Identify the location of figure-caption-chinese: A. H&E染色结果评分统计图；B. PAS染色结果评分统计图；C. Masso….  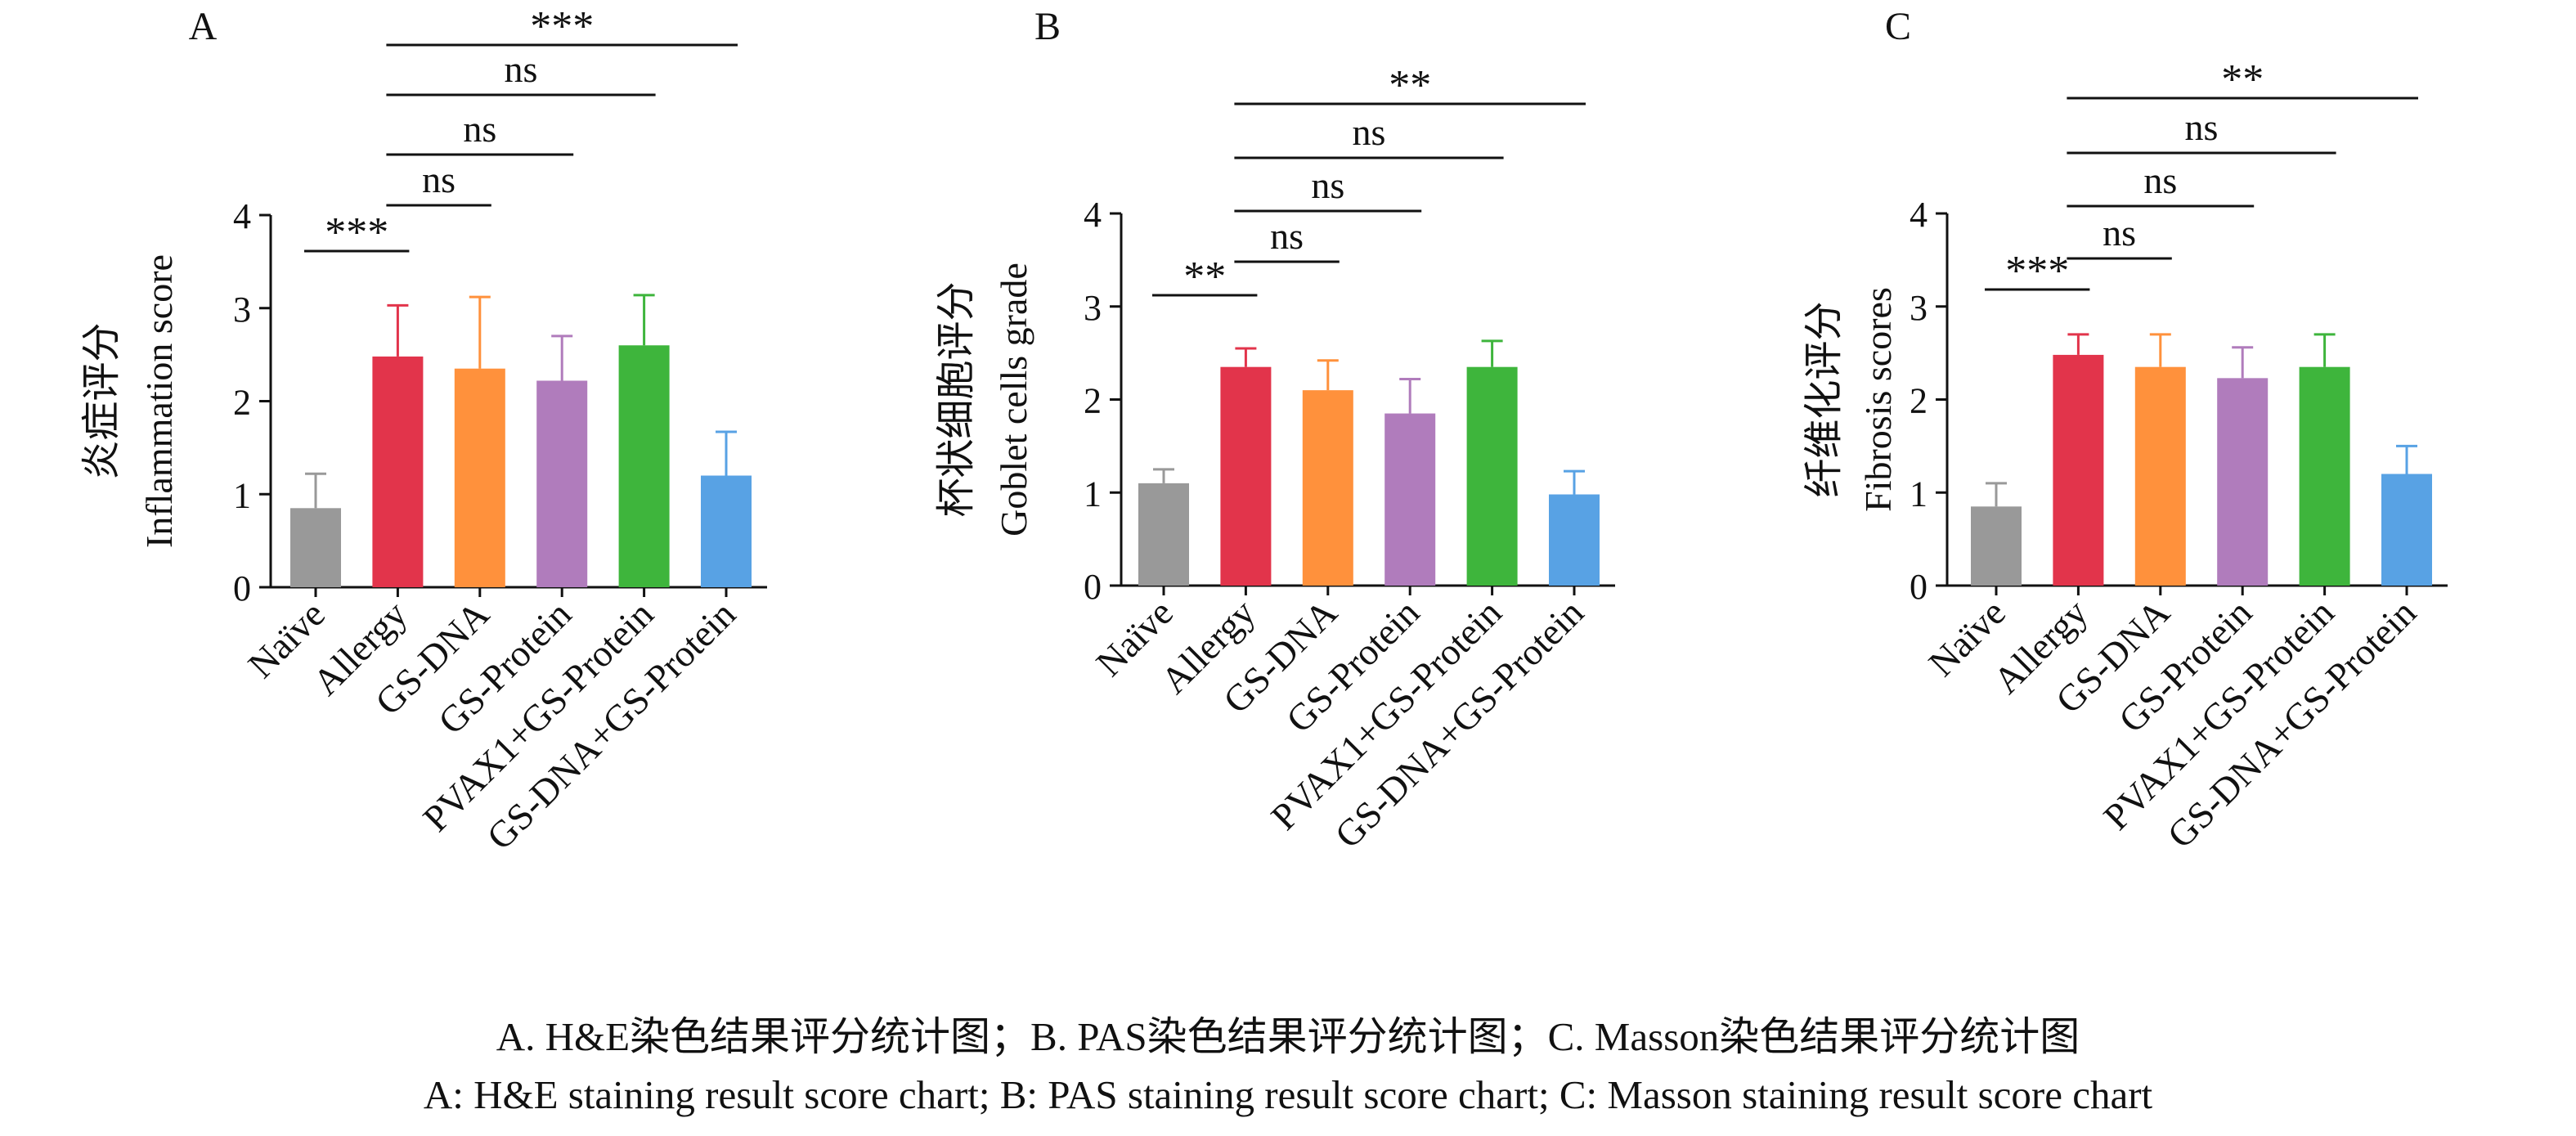
(1288, 1036).